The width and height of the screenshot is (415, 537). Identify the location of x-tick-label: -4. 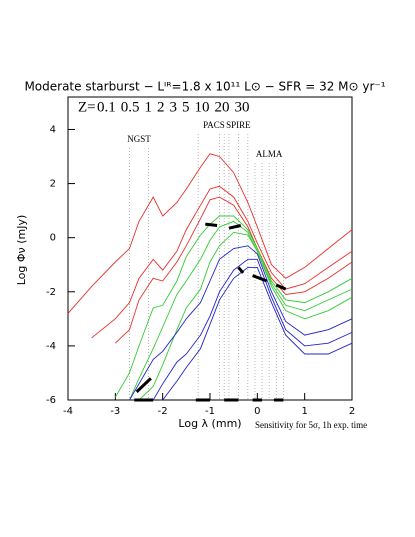
(68, 411).